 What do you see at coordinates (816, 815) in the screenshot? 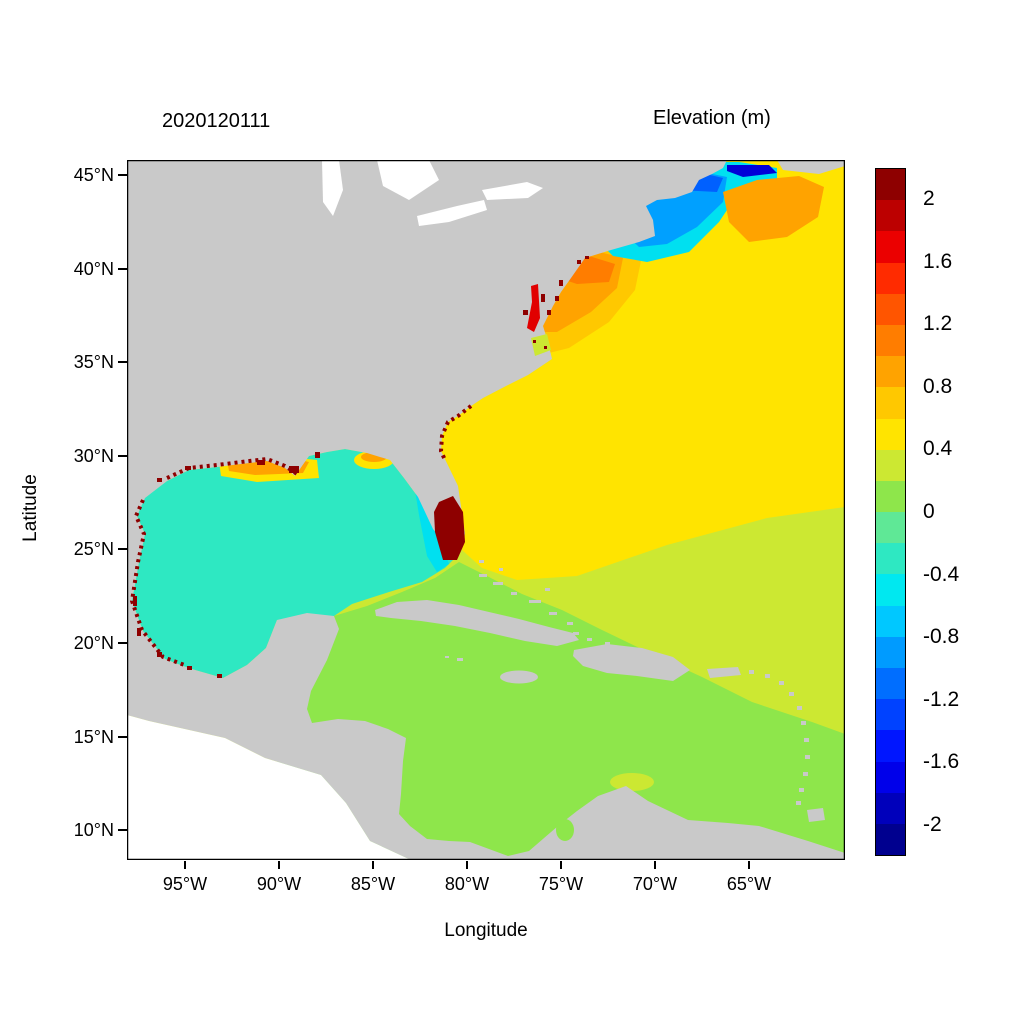
I see `land-trinidad` at bounding box center [816, 815].